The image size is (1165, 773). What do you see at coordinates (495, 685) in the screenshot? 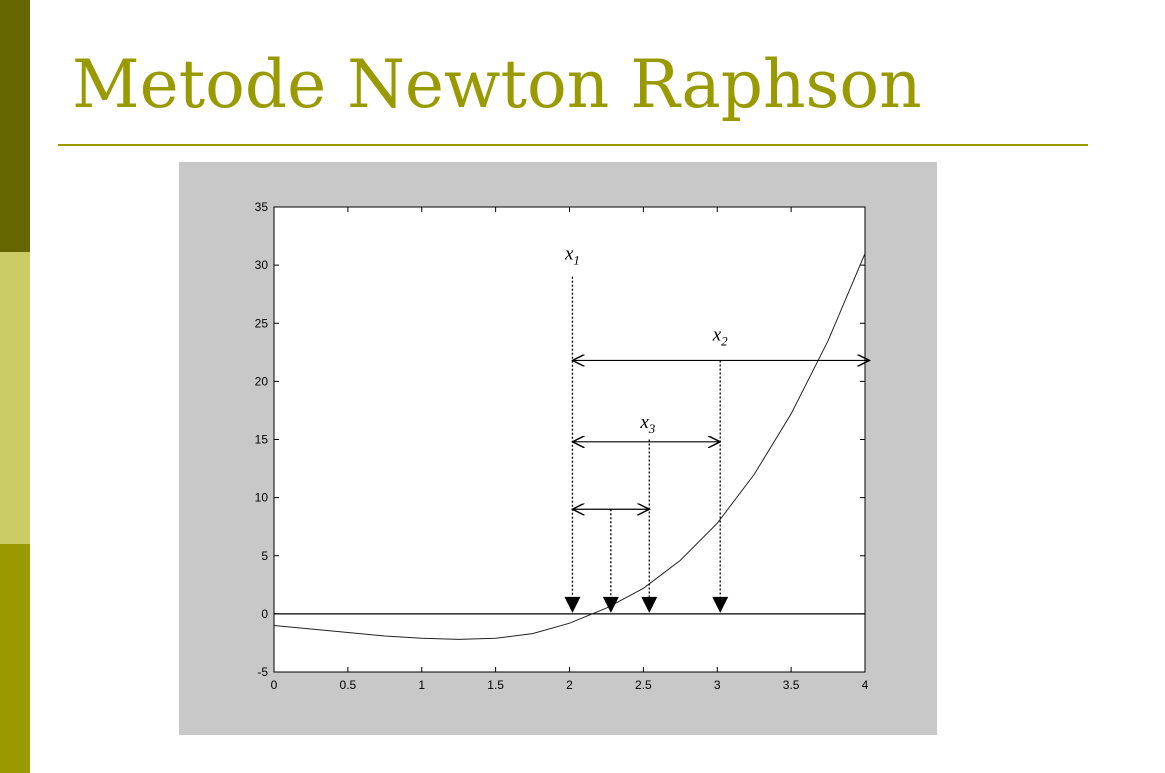
I see `x-tick-label: 1.5` at bounding box center [495, 685].